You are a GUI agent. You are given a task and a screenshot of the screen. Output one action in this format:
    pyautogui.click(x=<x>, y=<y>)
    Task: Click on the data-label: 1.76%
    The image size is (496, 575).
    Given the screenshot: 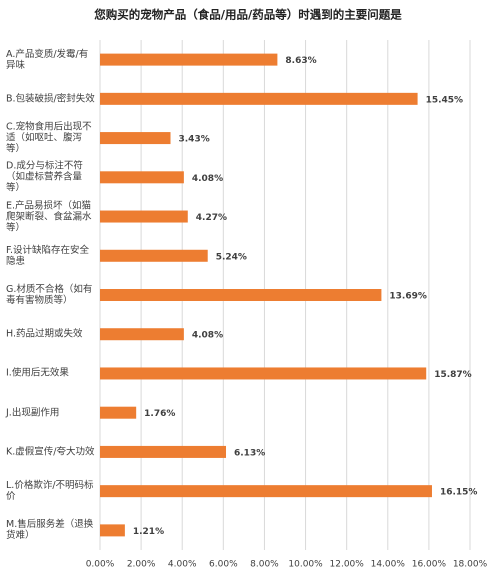 What is the action you would take?
    pyautogui.click(x=159, y=414)
    